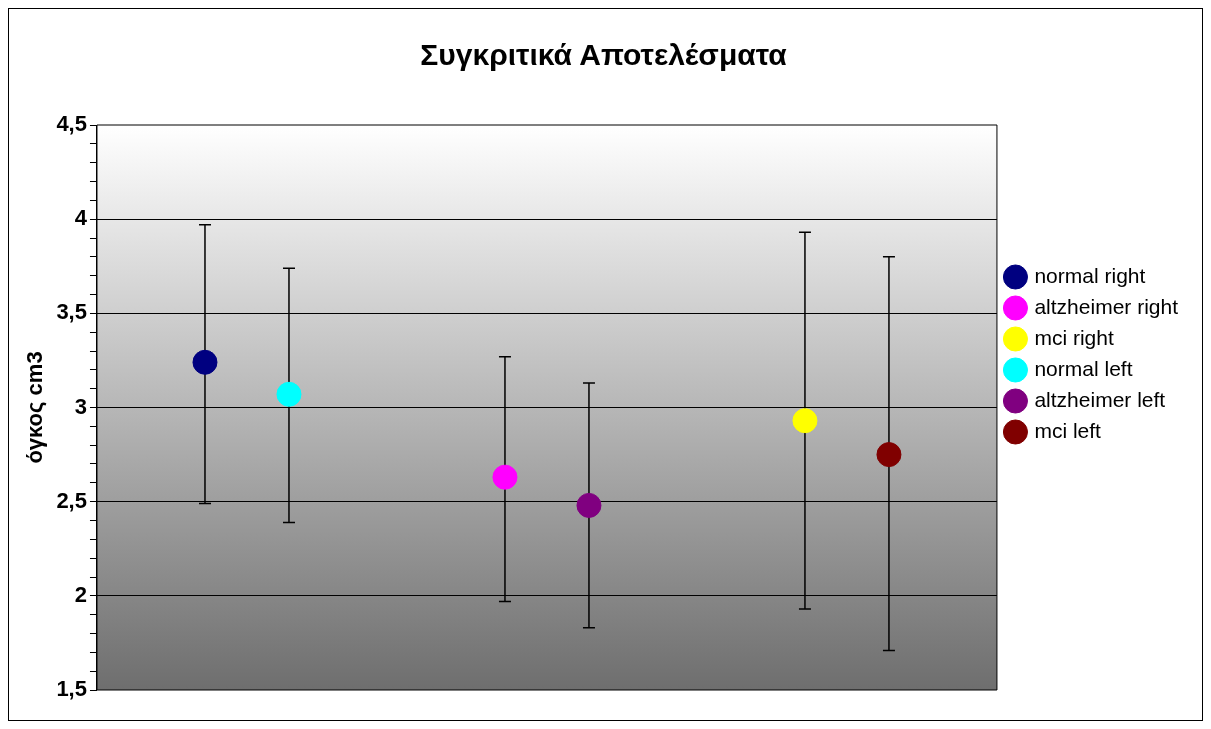  What do you see at coordinates (80, 594) in the screenshot?
I see `y-tick-label: 2` at bounding box center [80, 594].